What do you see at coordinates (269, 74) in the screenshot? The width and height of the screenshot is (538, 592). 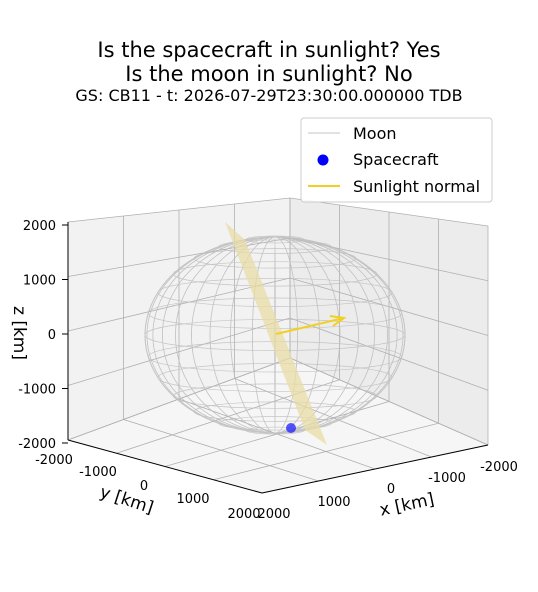 I see `chart-title-line-2: Is the moon in sunlight? No` at bounding box center [269, 74].